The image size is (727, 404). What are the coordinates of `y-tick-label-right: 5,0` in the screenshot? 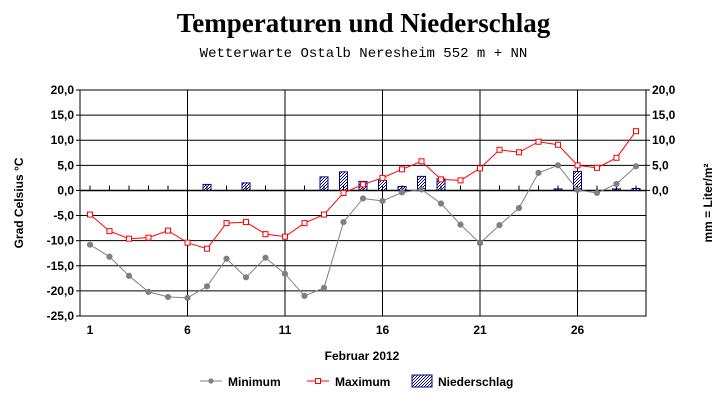 It's located at (660, 165).